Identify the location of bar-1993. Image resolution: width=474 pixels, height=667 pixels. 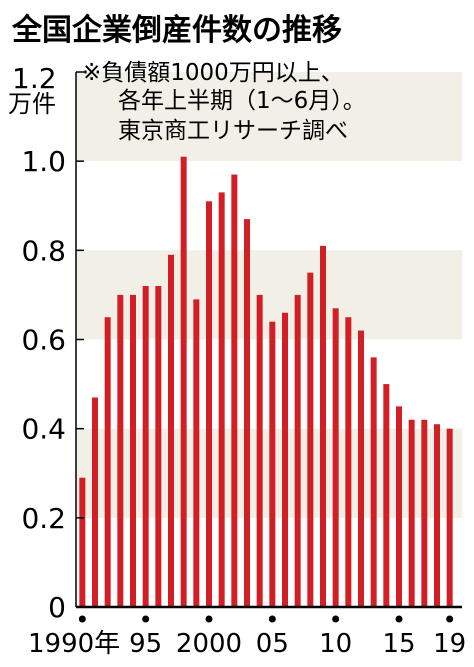
(120, 450).